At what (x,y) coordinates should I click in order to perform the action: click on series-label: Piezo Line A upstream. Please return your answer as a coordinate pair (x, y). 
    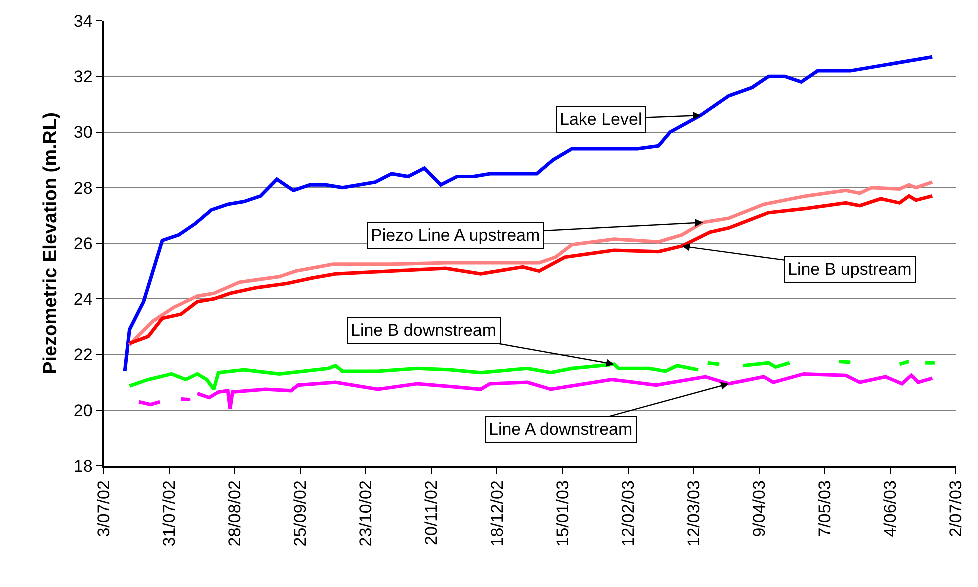
    Looking at the image, I should click on (455, 235).